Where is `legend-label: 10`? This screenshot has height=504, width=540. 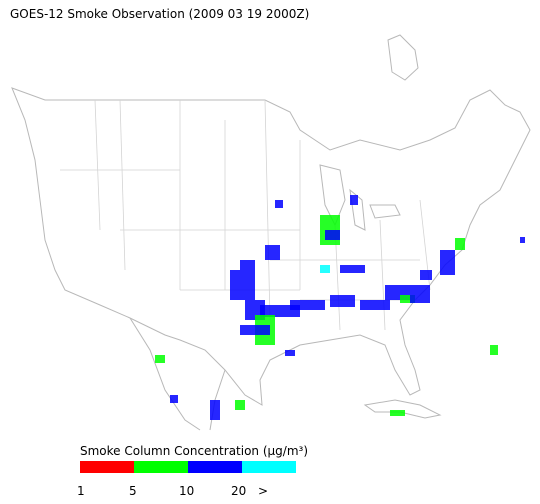
legend-label: 10 is located at coordinates (186, 491).